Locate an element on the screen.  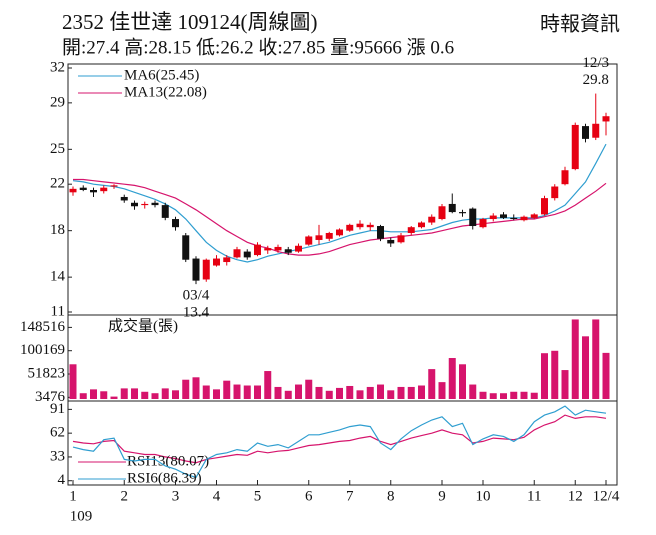
x-tick-label: 3 is located at coordinates (176, 496).